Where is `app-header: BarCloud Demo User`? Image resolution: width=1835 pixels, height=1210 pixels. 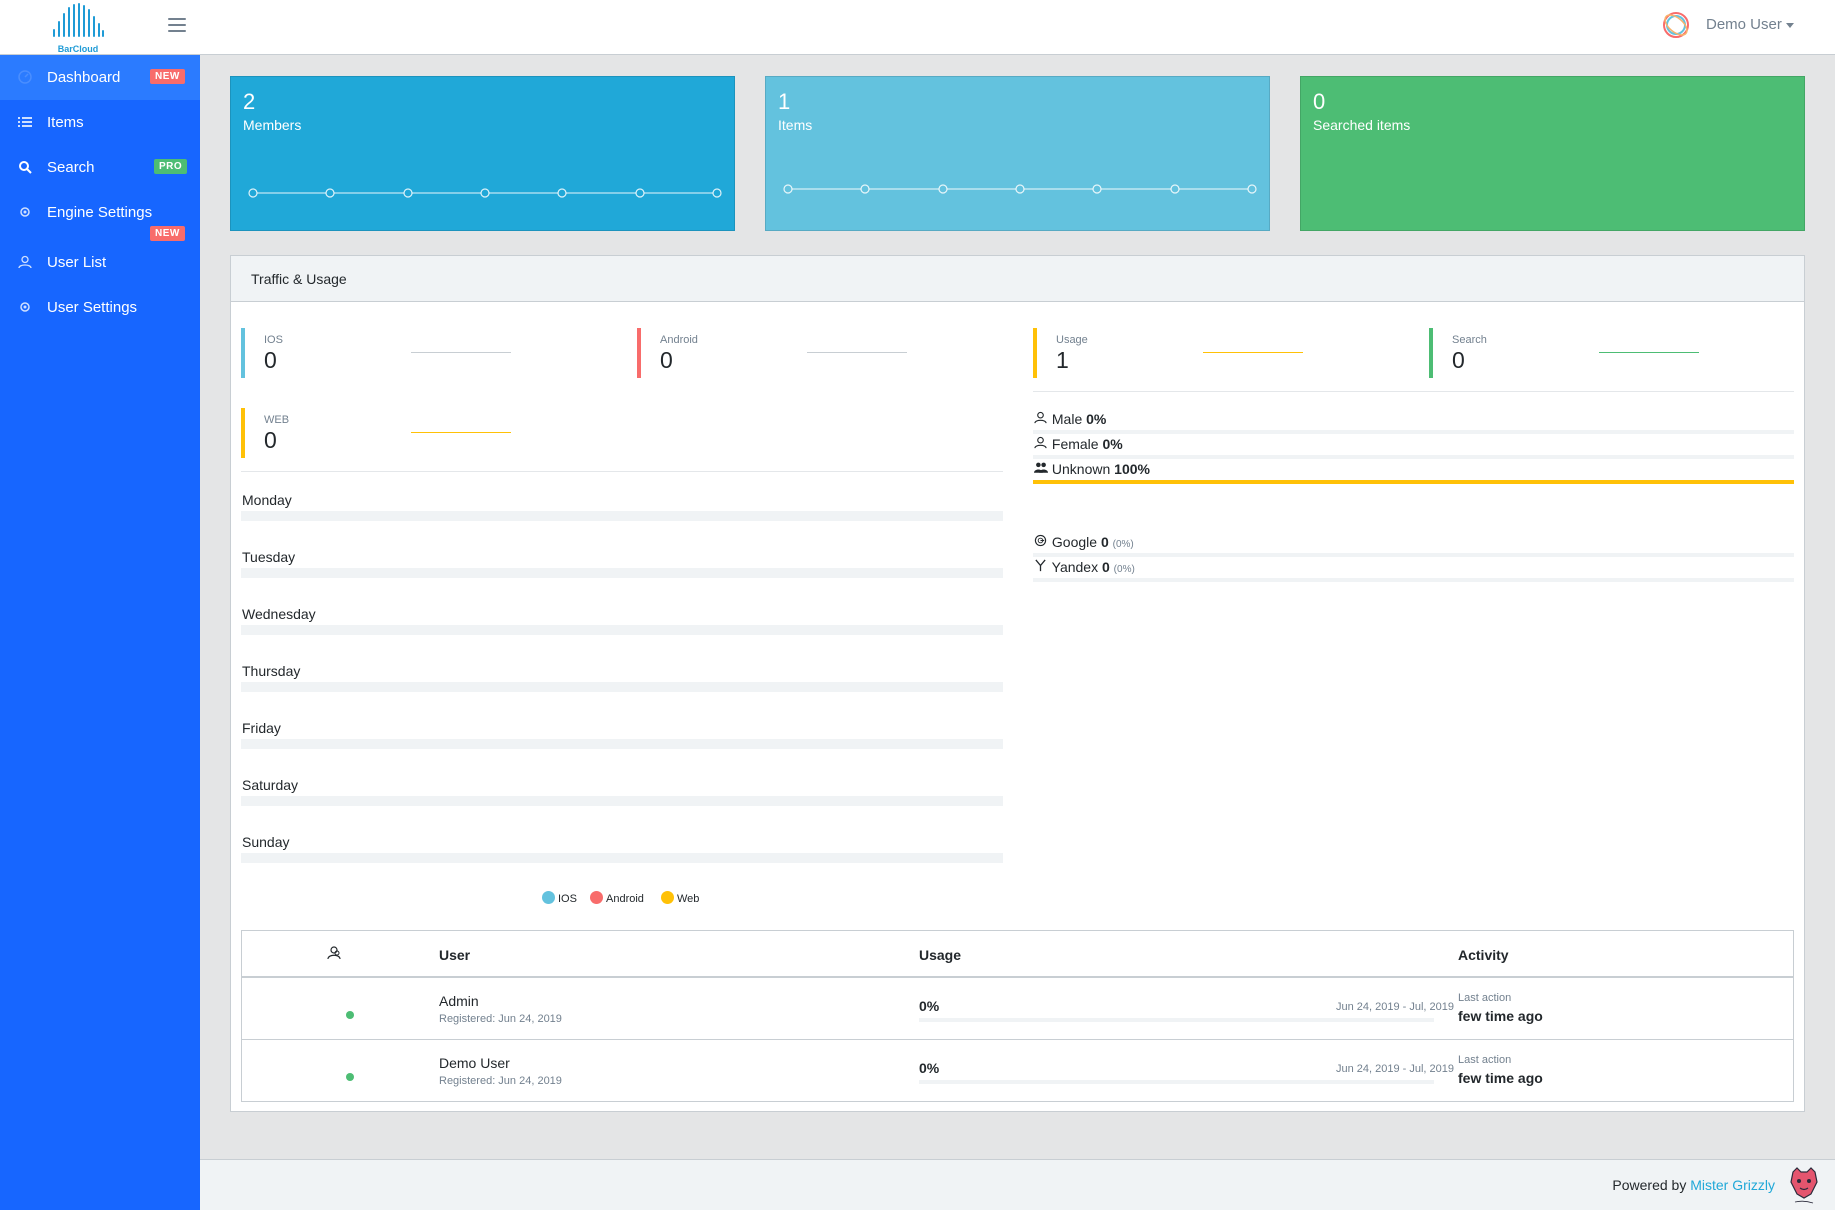
app-header: BarCloud Demo User is located at coordinates (917, 27).